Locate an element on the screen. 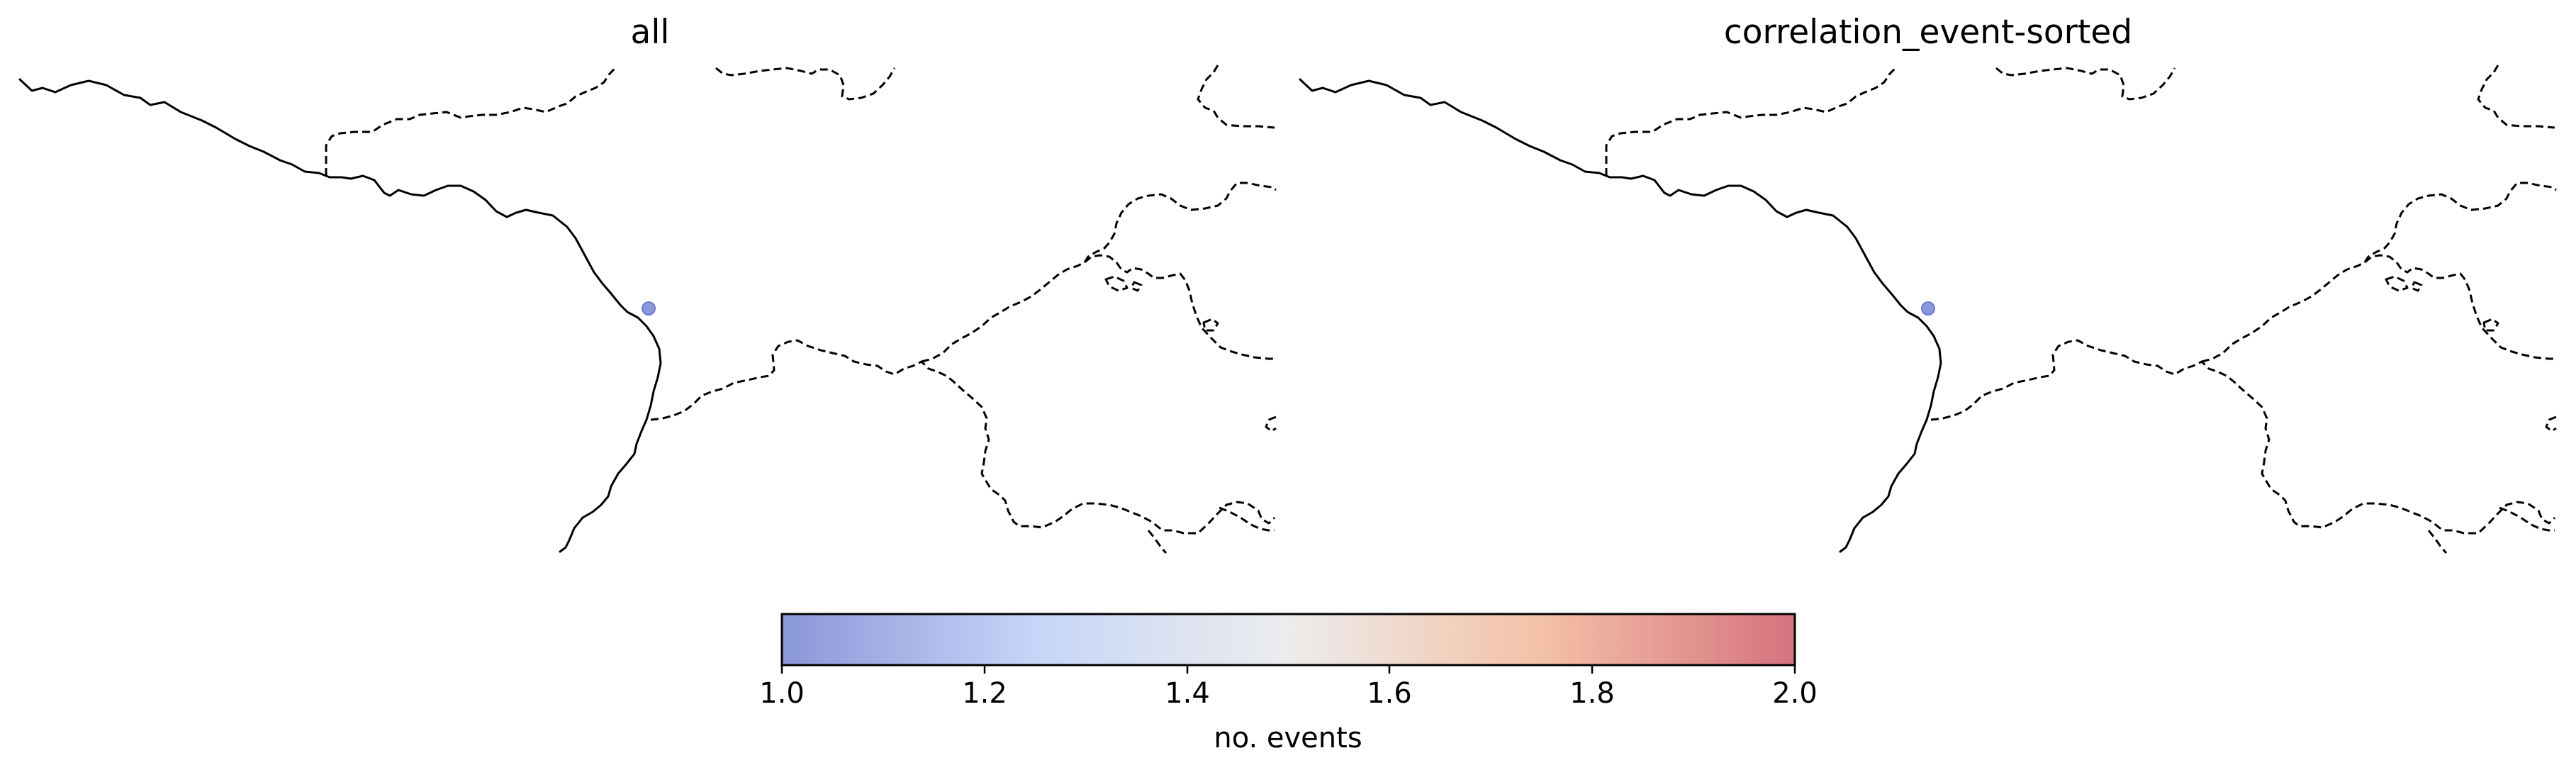  colorbar is located at coordinates (1288, 640).